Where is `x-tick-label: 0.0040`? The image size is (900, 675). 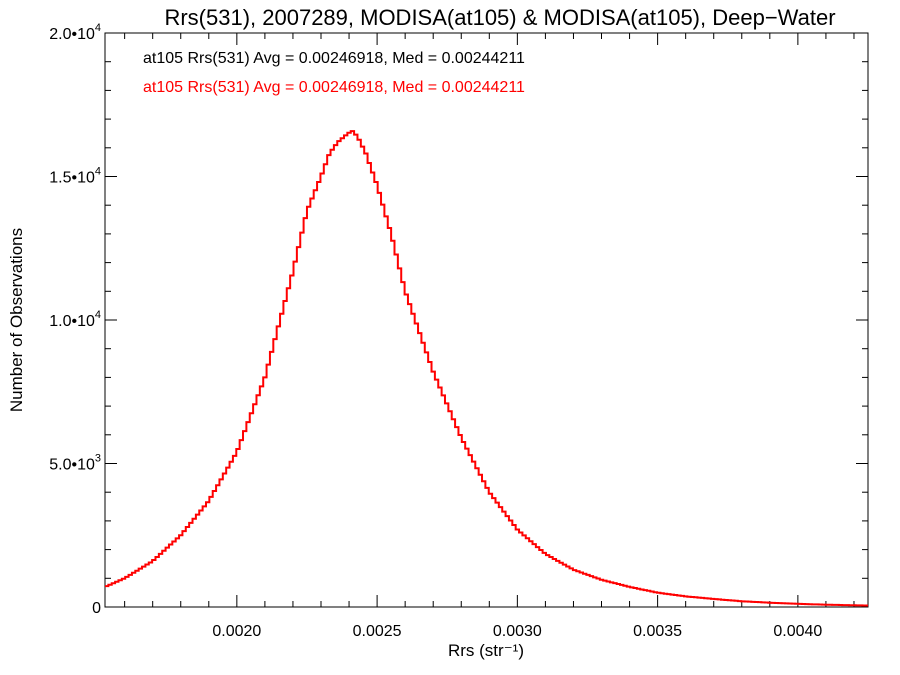 x-tick-label: 0.0040 is located at coordinates (797, 631).